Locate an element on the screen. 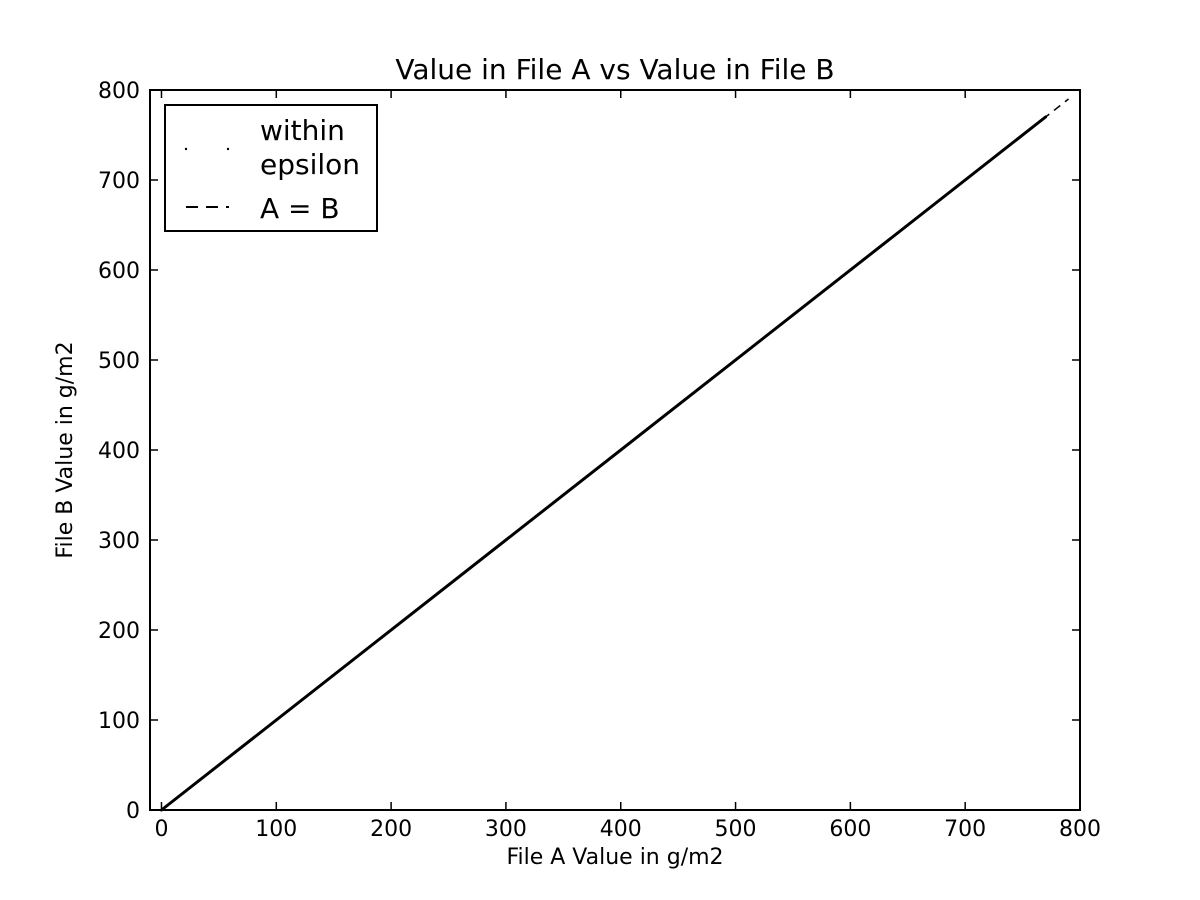 Image resolution: width=1200 pixels, height=900 pixels. x-axis-label: File A Value in g/m2 is located at coordinates (614, 857).